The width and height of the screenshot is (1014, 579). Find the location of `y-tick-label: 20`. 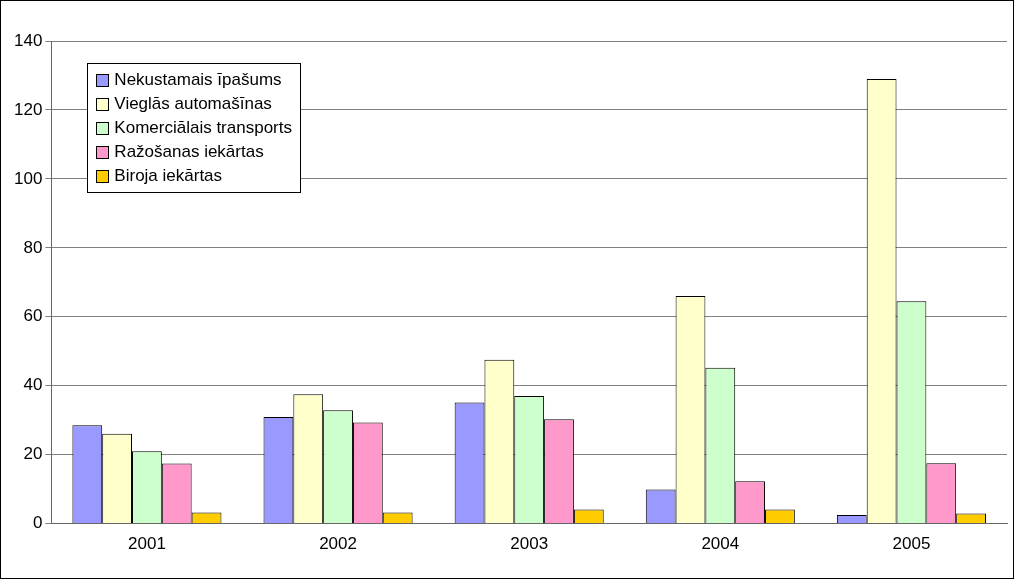

y-tick-label: 20 is located at coordinates (33, 454).